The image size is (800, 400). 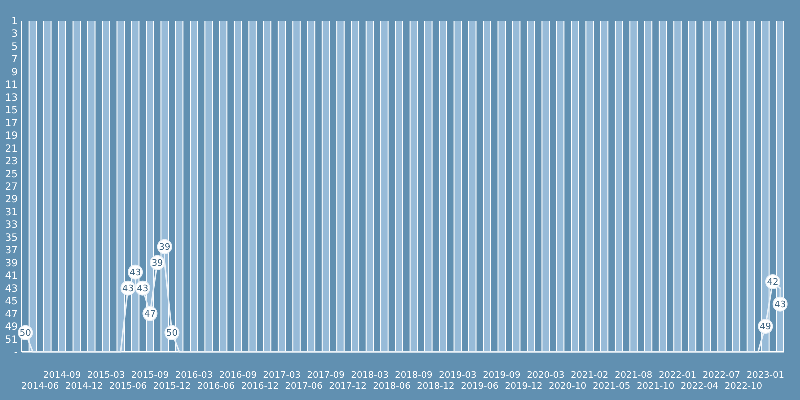 What do you see at coordinates (11, 136) in the screenshot?
I see `y-tick-label: 19` at bounding box center [11, 136].